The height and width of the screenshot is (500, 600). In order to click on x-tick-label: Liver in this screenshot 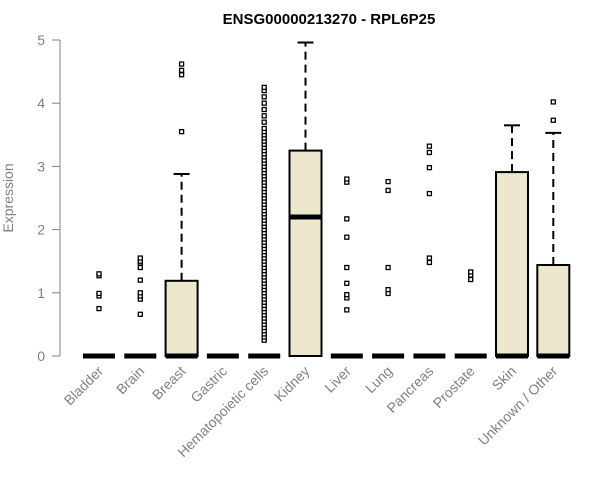, I will do `click(337, 379)`.